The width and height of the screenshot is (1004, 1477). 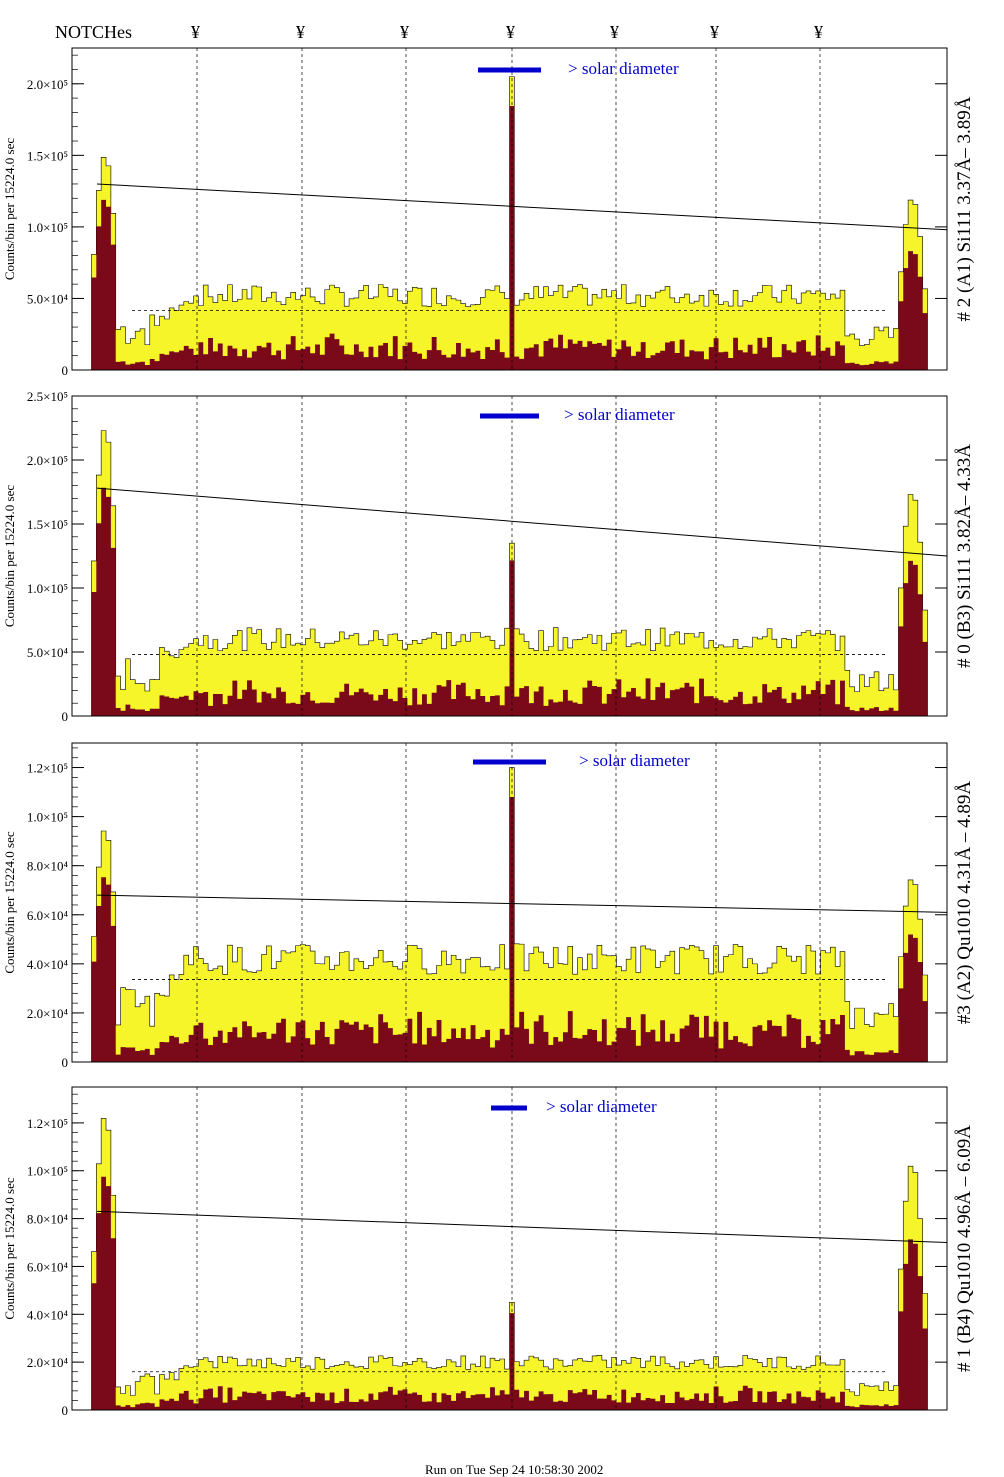 I want to click on notch-markers: ¥ ¥ ¥ ¥ ¥ ¥ ¥, so click(x=507, y=32).